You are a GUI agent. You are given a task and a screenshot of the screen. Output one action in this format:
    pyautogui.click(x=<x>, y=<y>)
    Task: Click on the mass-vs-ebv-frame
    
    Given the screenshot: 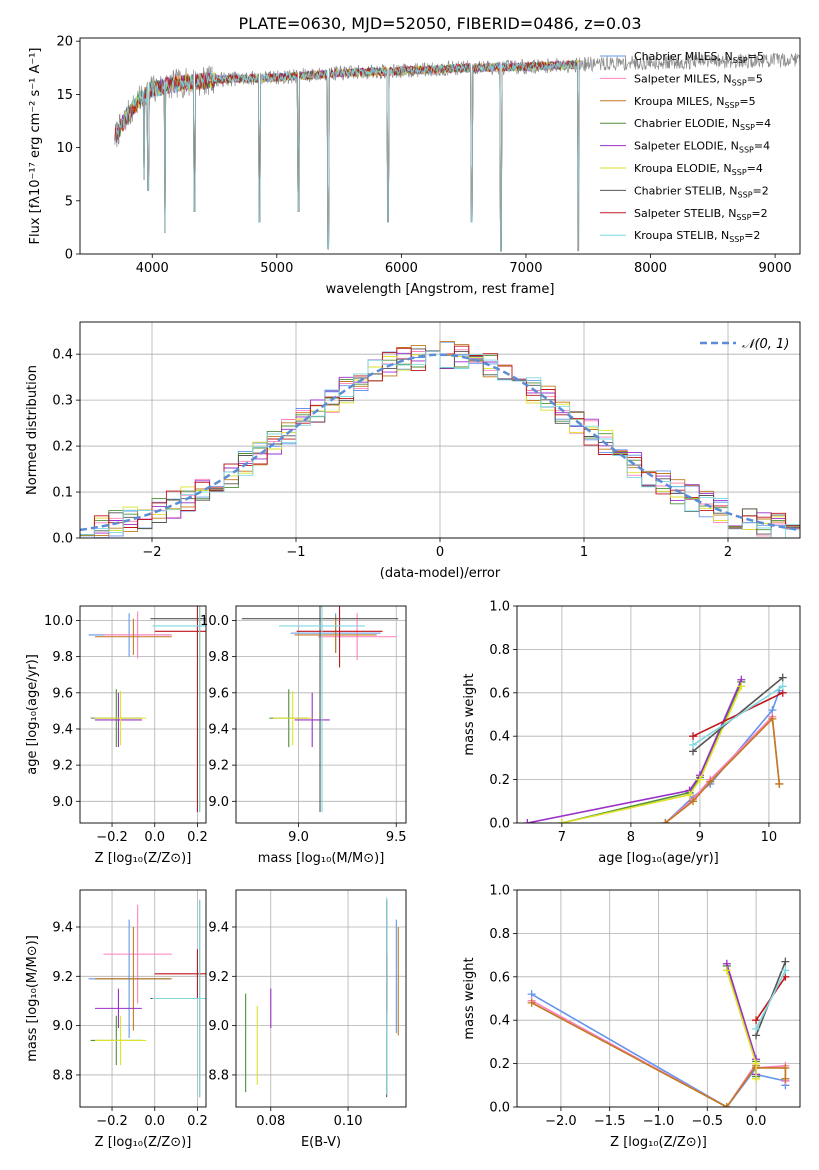 What is the action you would take?
    pyautogui.click(x=321, y=998)
    